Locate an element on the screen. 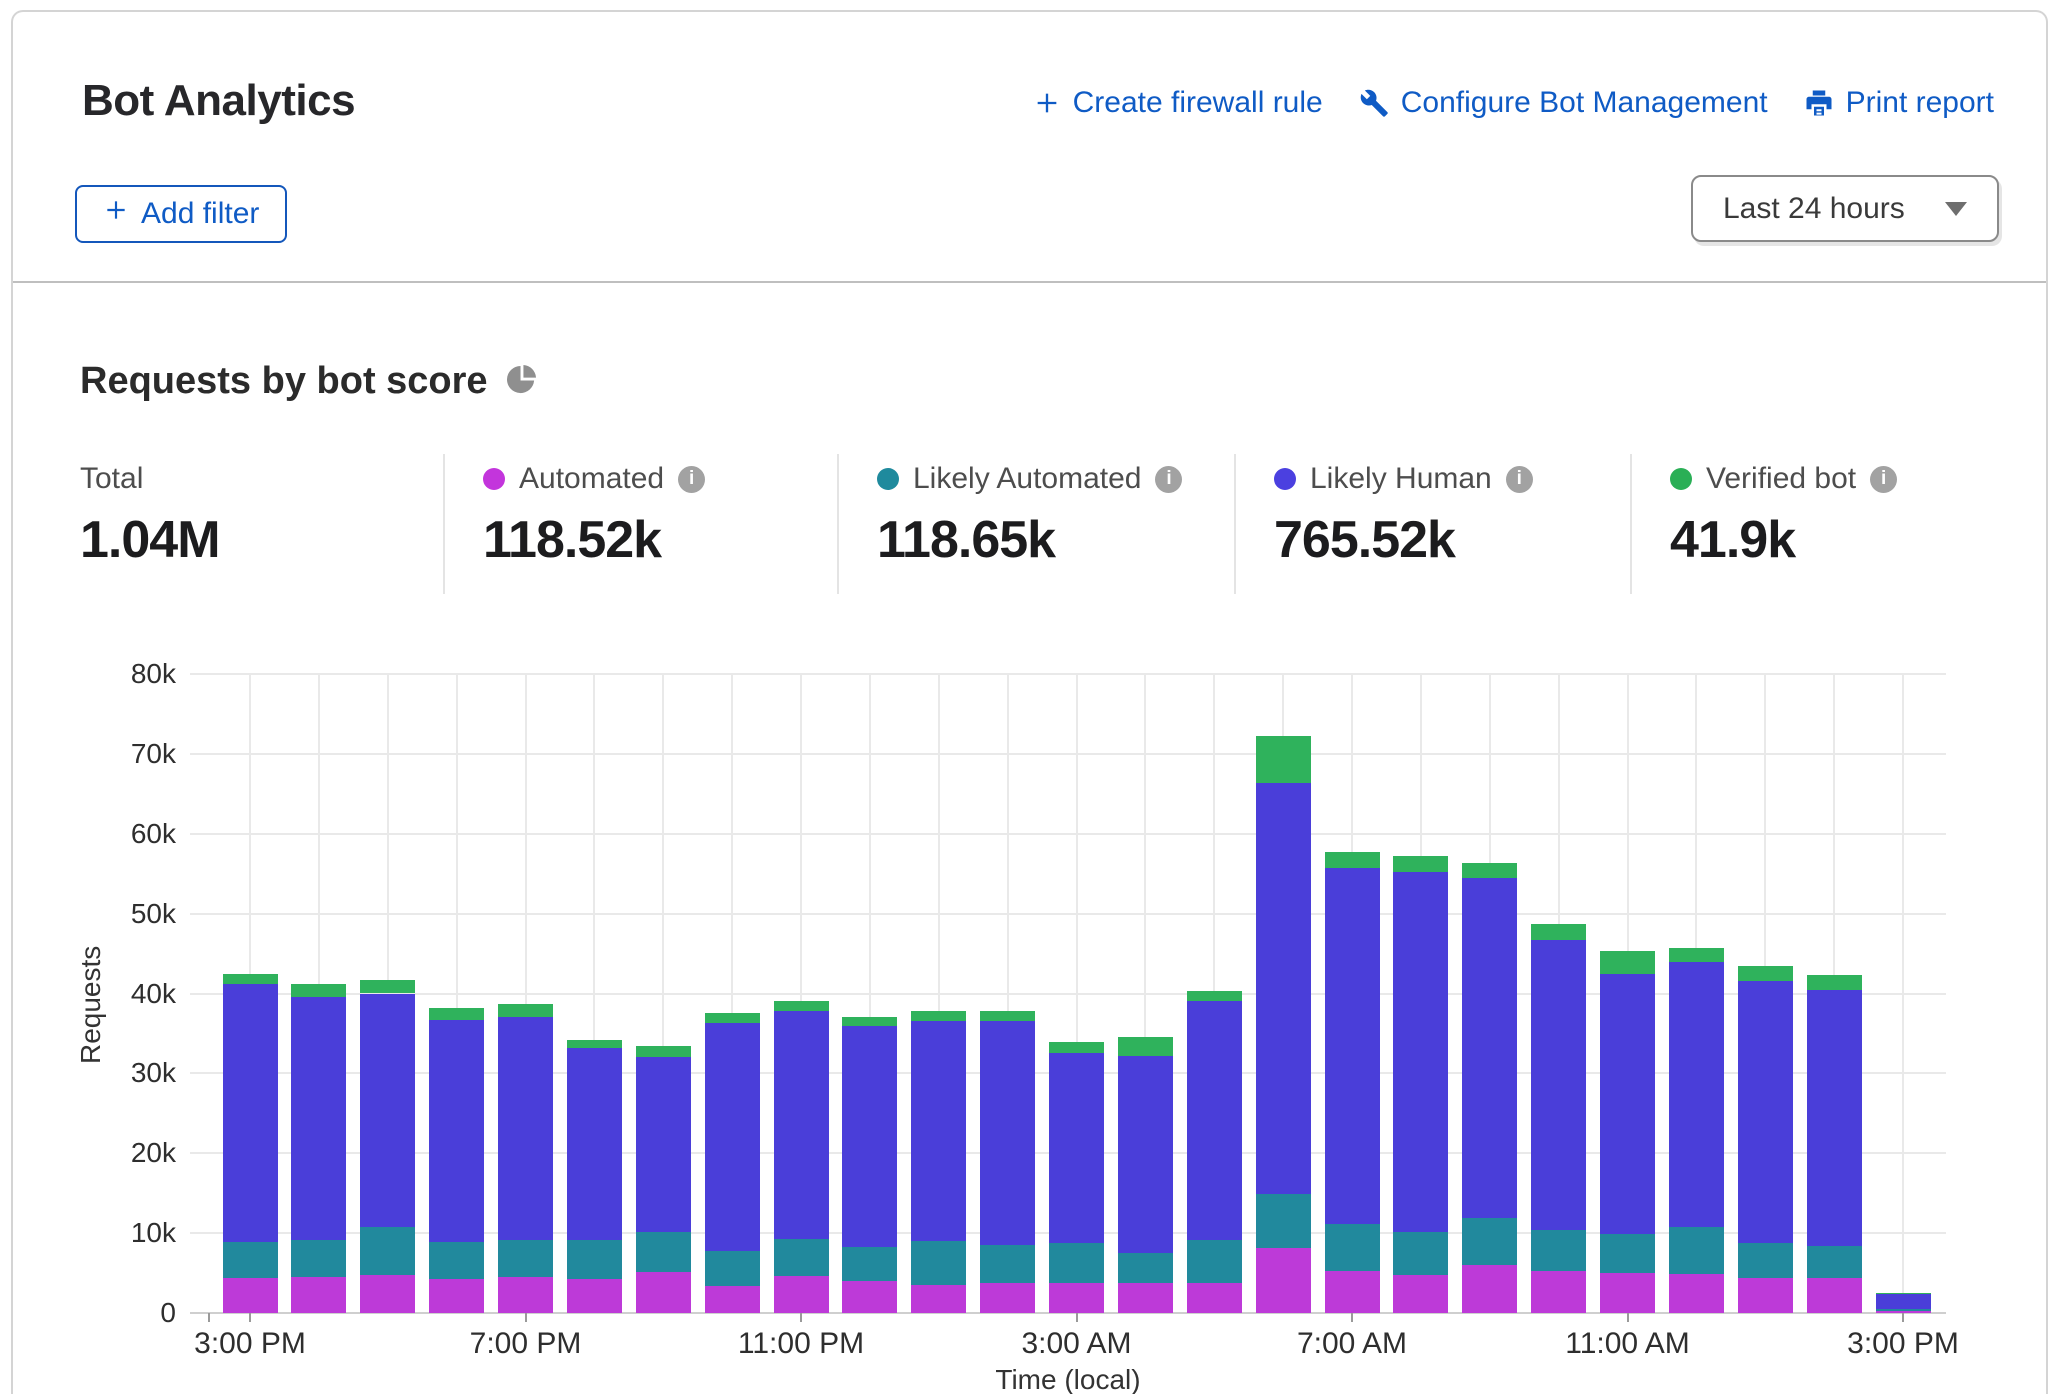 The image size is (2070, 1394). print-report-link: Print report is located at coordinates (1899, 103).